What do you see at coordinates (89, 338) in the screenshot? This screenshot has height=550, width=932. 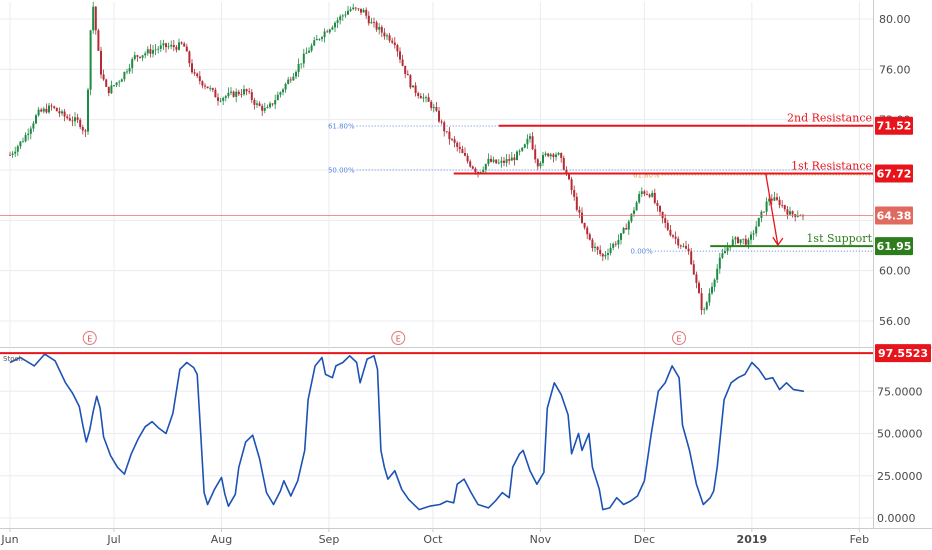 I see `earnings-marker` at bounding box center [89, 338].